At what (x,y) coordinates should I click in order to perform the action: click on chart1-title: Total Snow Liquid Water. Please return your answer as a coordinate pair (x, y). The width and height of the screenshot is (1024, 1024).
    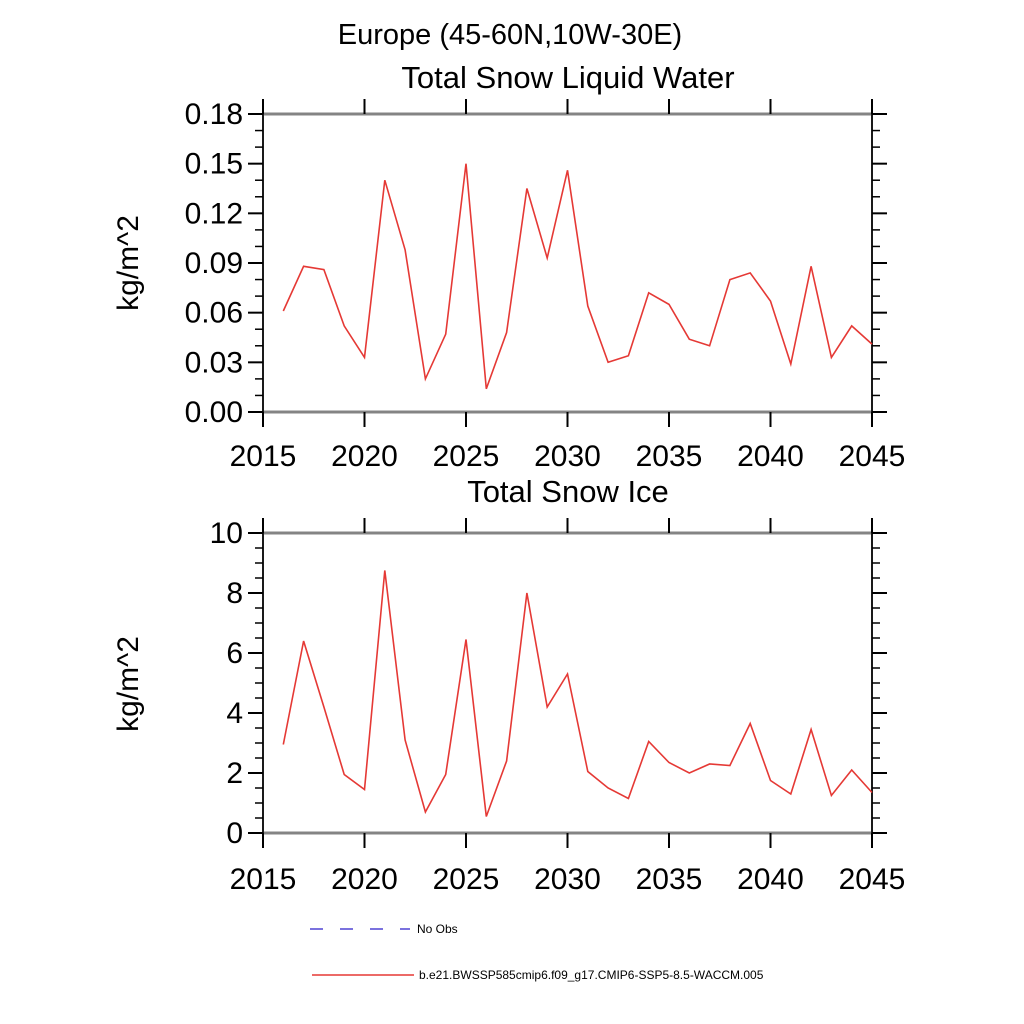
    Looking at the image, I should click on (567, 77).